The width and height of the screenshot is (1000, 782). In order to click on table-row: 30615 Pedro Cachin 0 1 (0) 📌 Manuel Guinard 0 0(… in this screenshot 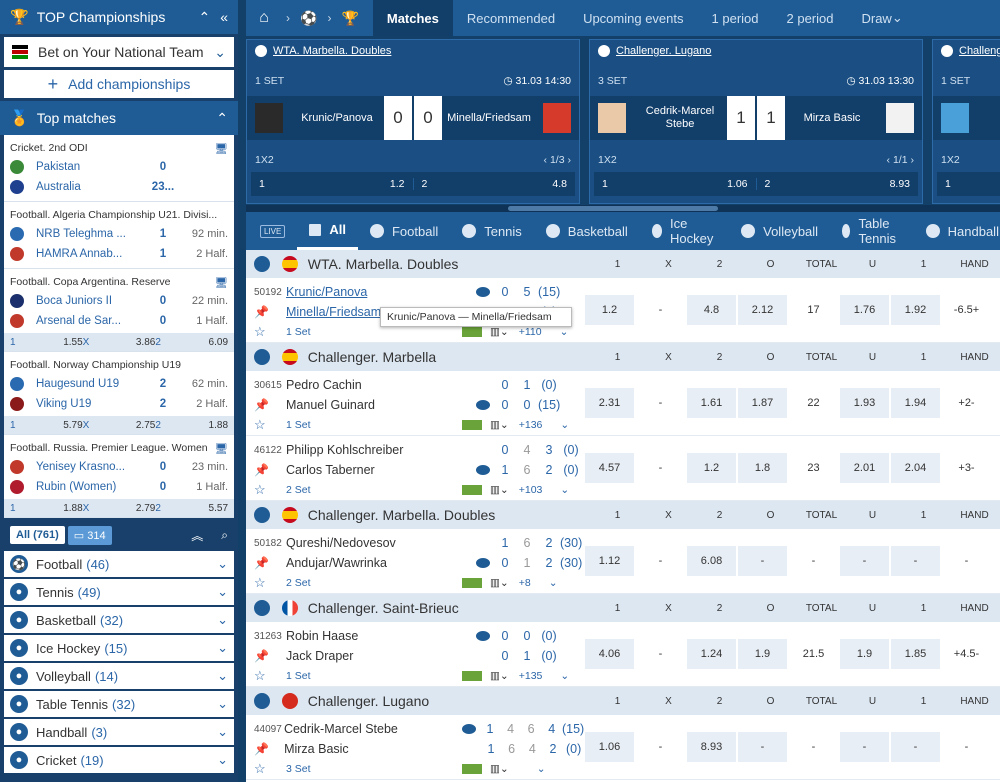, I will do `click(623, 403)`.